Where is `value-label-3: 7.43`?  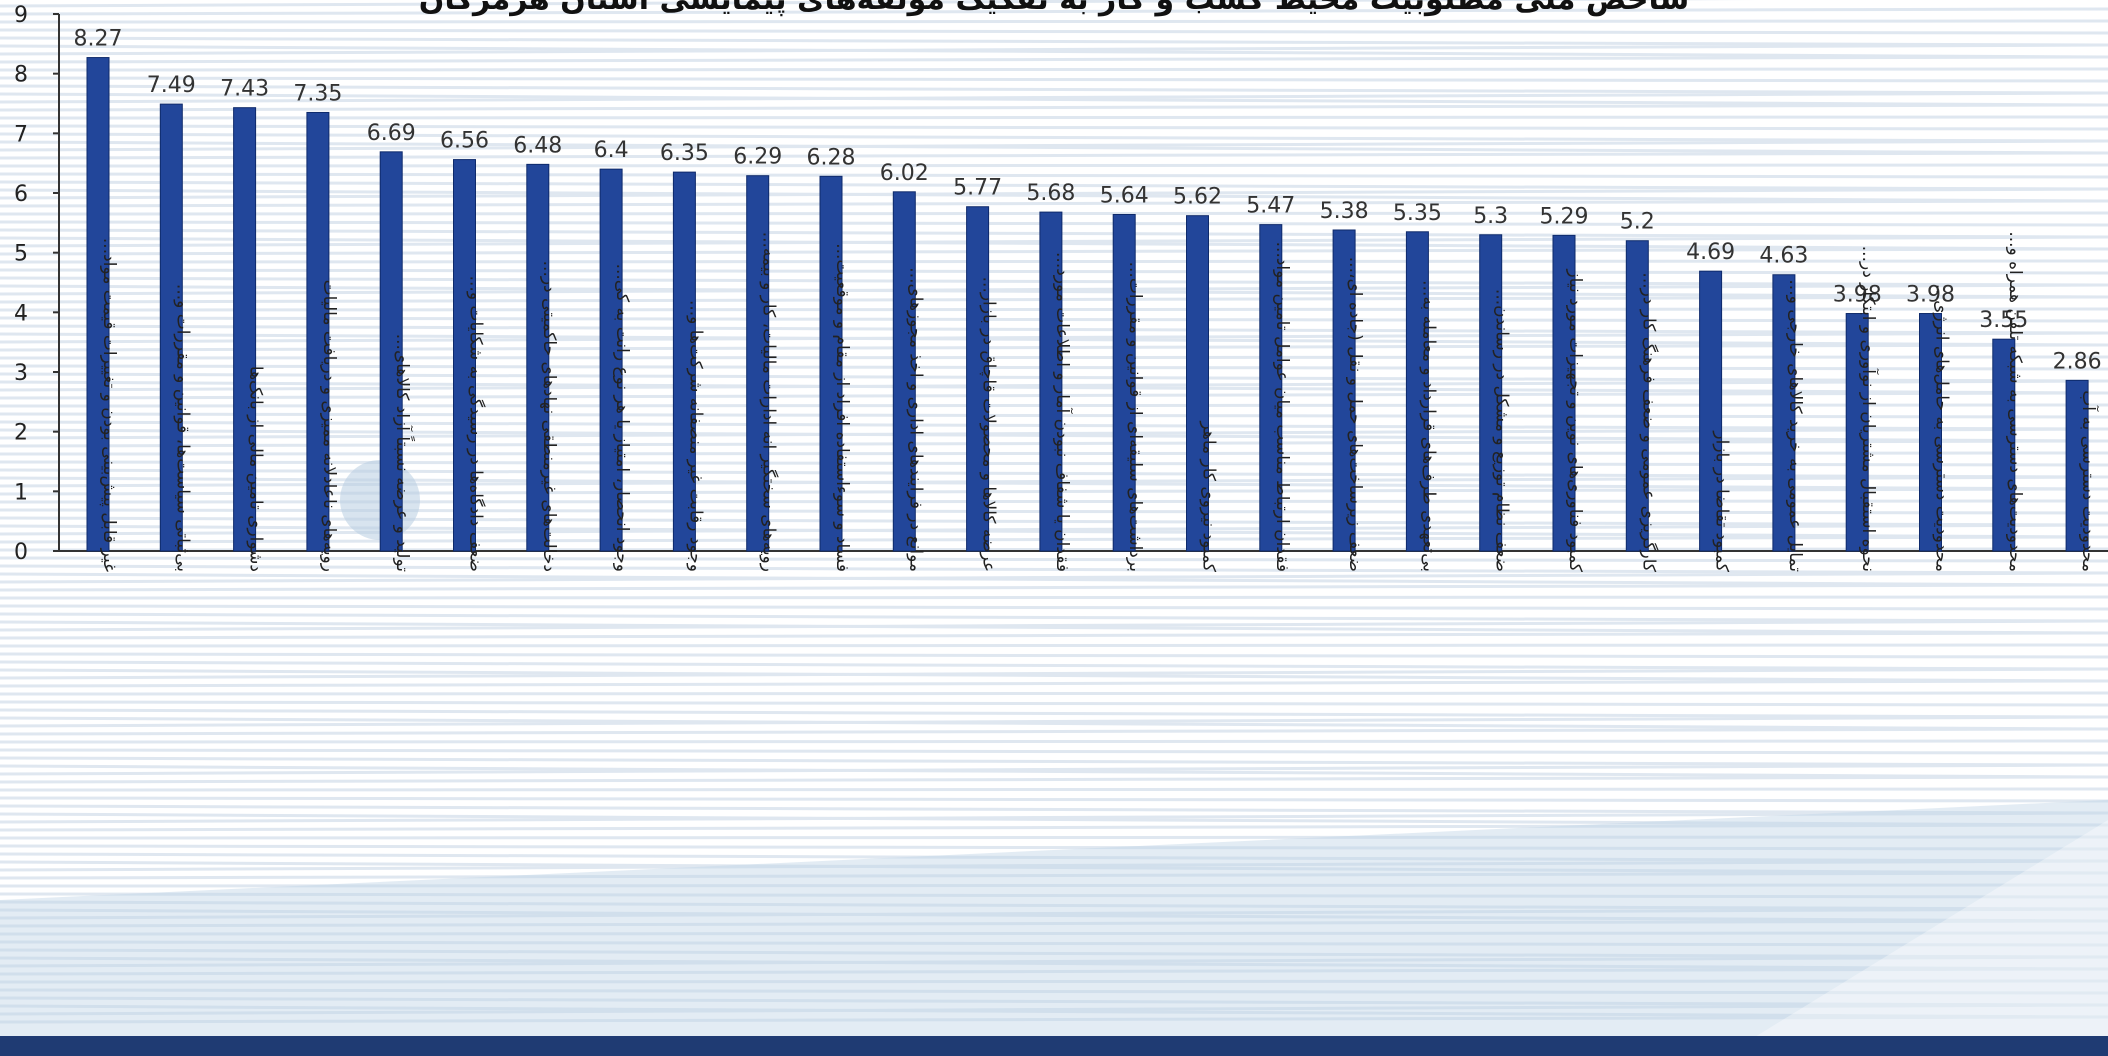
value-label-3: 7.43 is located at coordinates (244, 89).